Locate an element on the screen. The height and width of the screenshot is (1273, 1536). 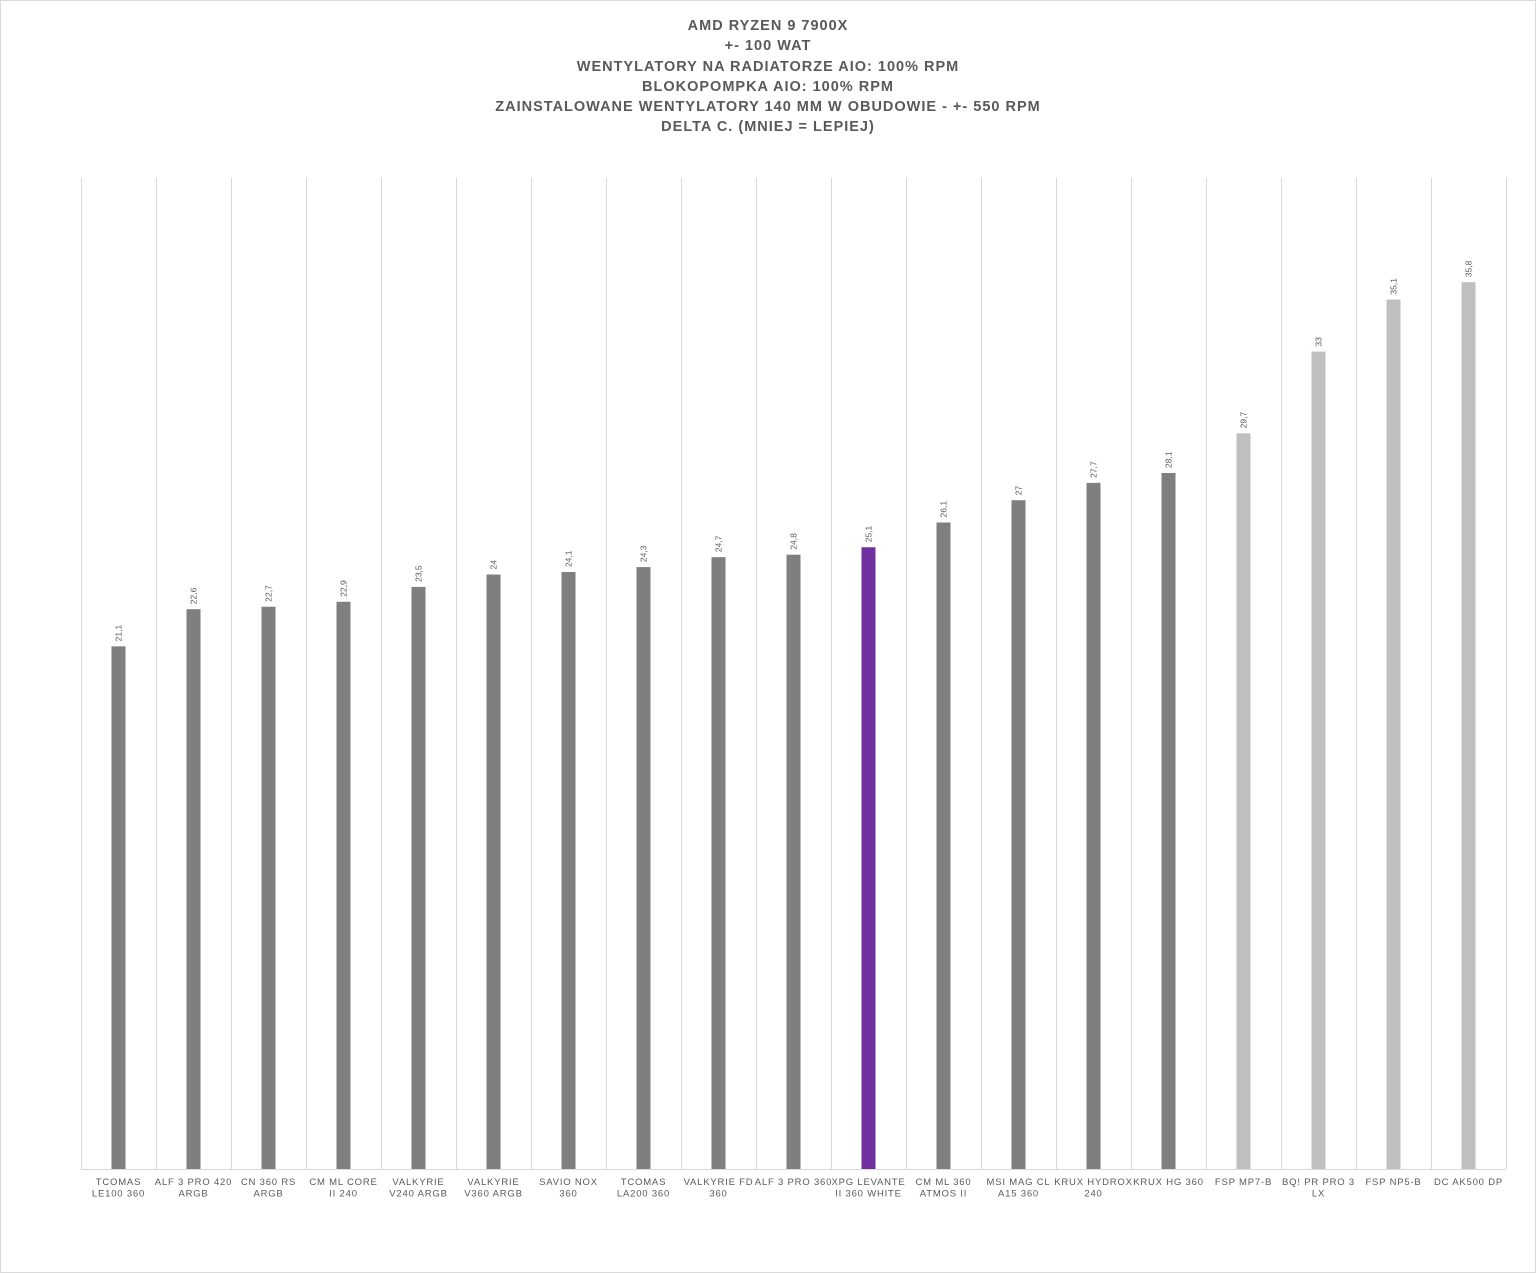
x-tick-label: LE100 360 is located at coordinates (118, 1194).